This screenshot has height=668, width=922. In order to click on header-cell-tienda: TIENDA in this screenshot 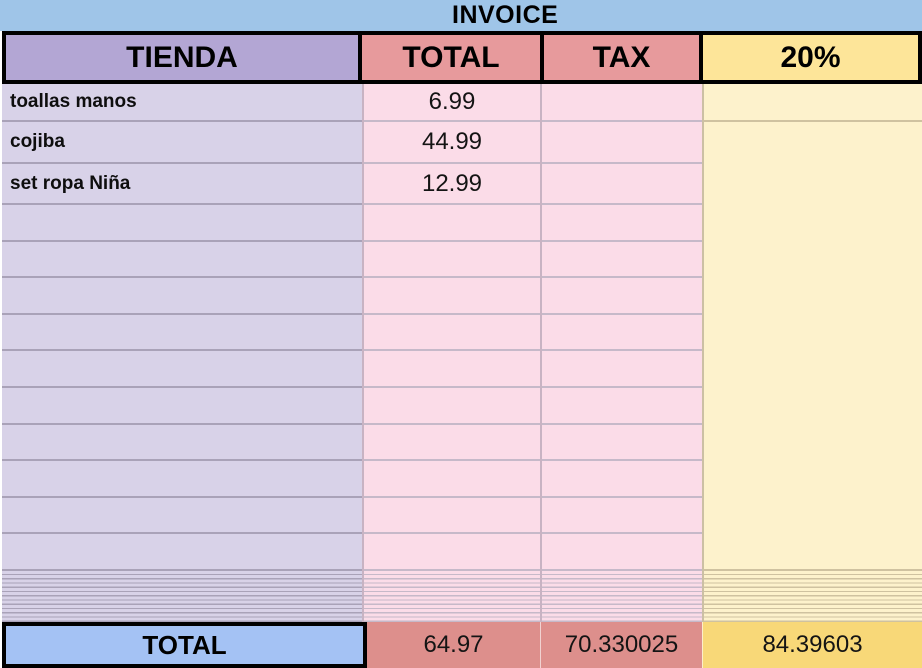, I will do `click(182, 57)`.